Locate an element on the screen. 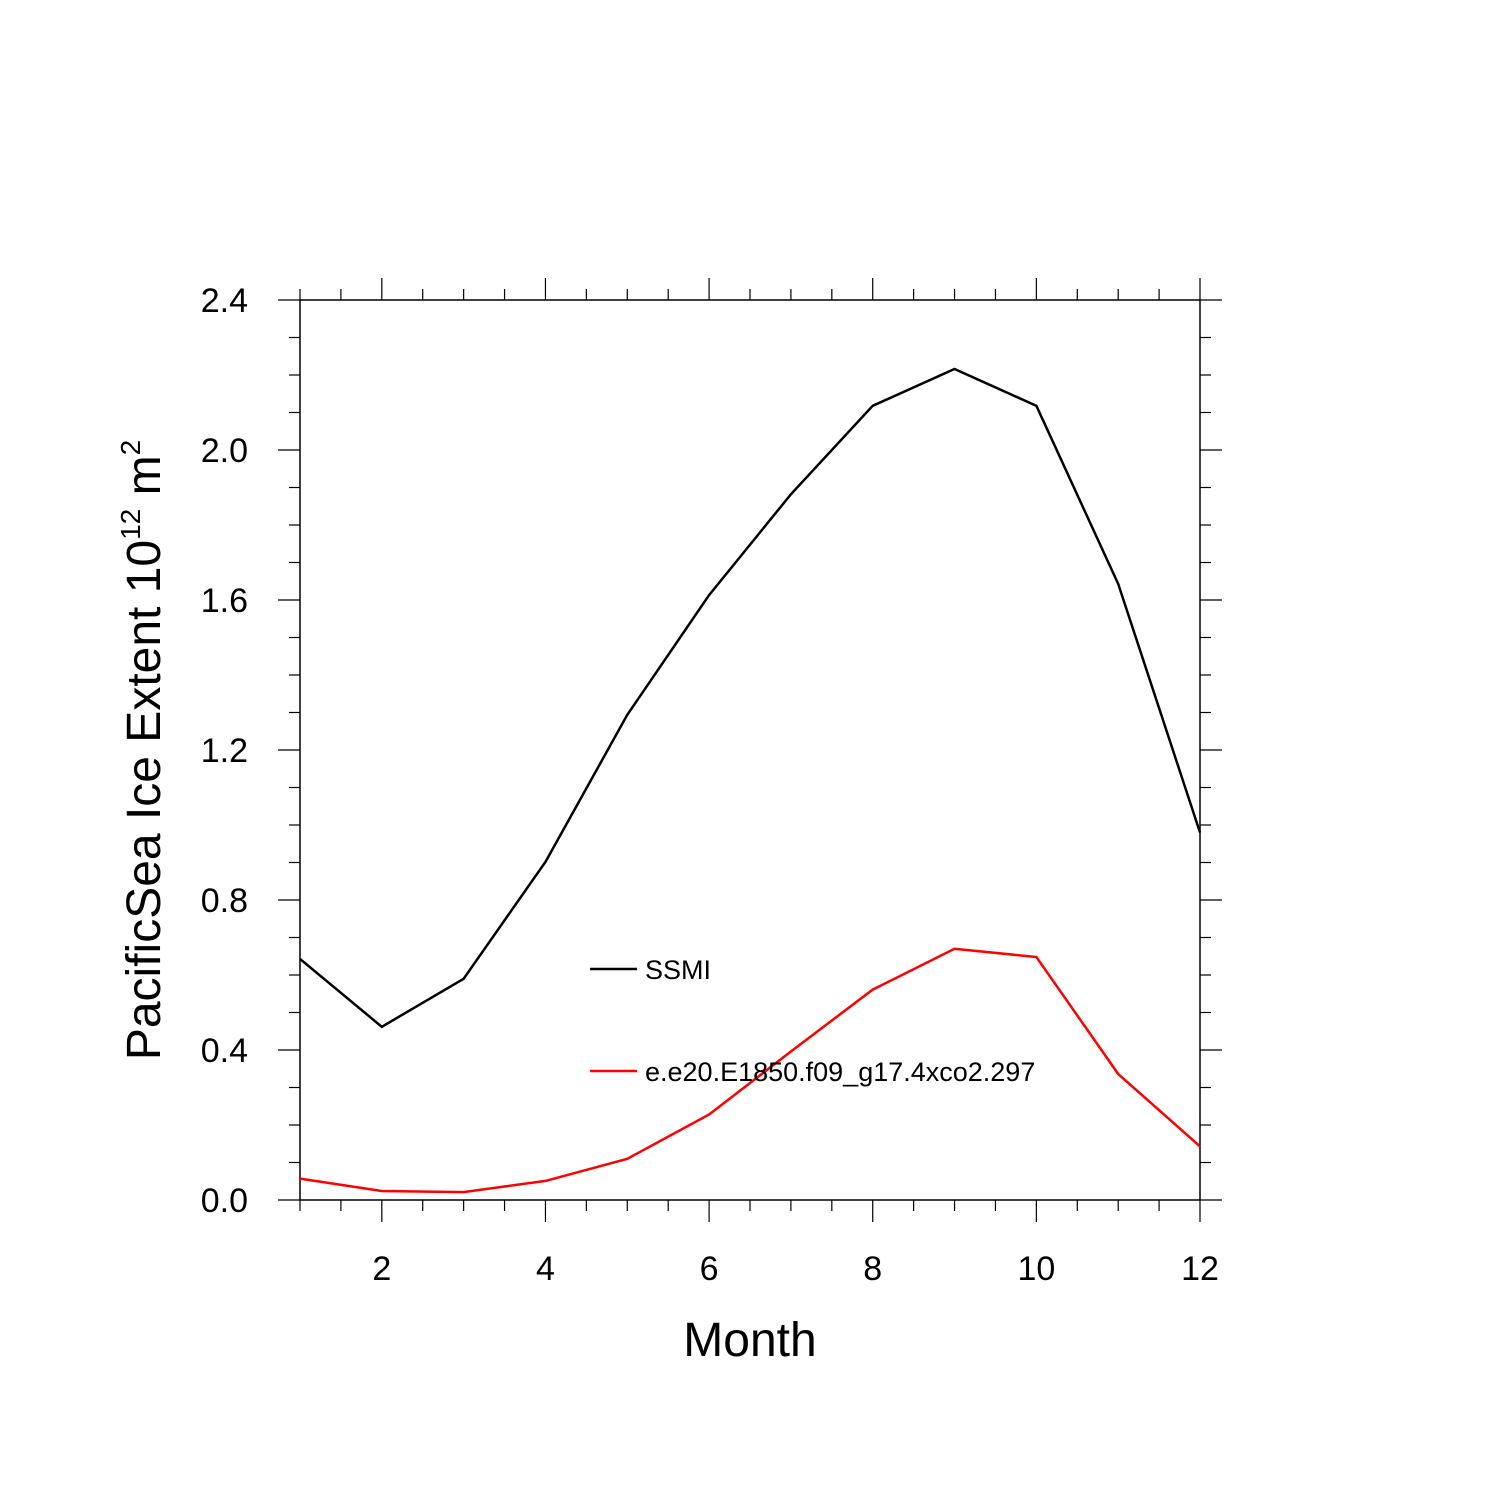 The width and height of the screenshot is (1500, 1500). x-tick-label: 8 is located at coordinates (872, 1269).